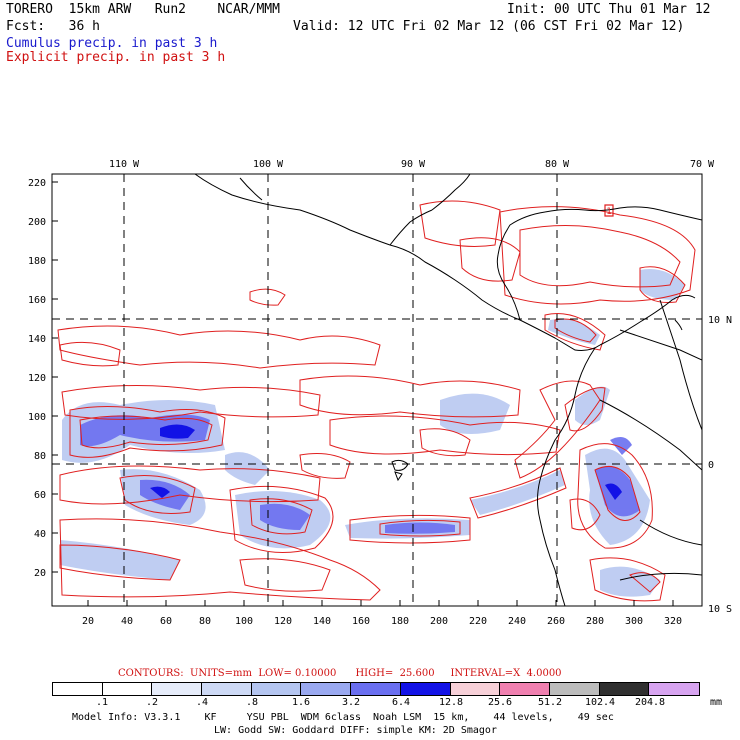  I want to click on x-tick-label: 140, so click(322, 621).